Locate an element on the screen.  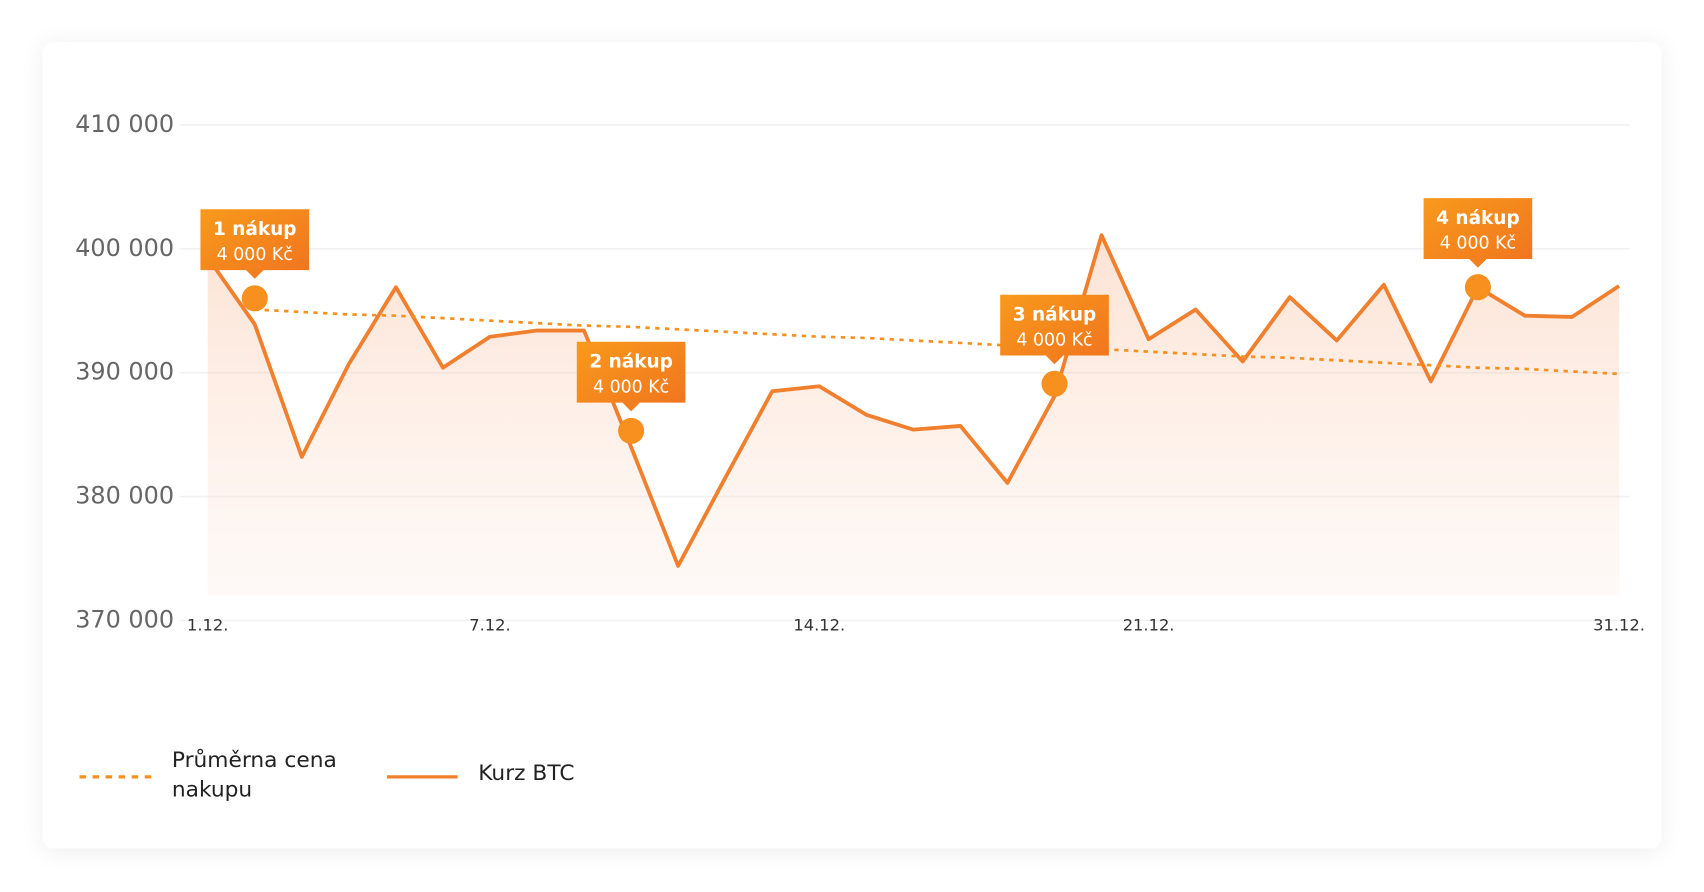
legend-text: Průměrna cena nakupu is located at coordinates (254, 774).